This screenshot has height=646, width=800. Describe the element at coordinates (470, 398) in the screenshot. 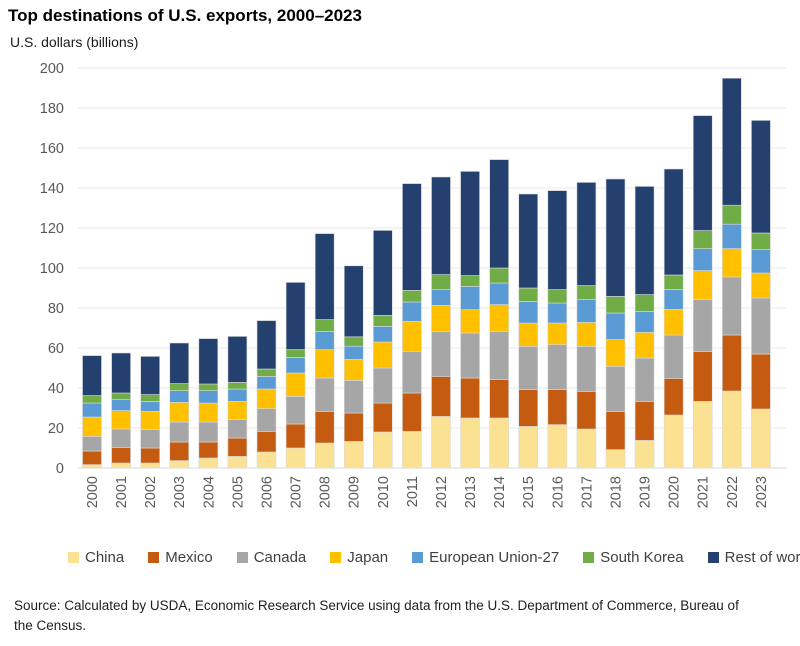

I see `bar-2013-mexico` at that location.